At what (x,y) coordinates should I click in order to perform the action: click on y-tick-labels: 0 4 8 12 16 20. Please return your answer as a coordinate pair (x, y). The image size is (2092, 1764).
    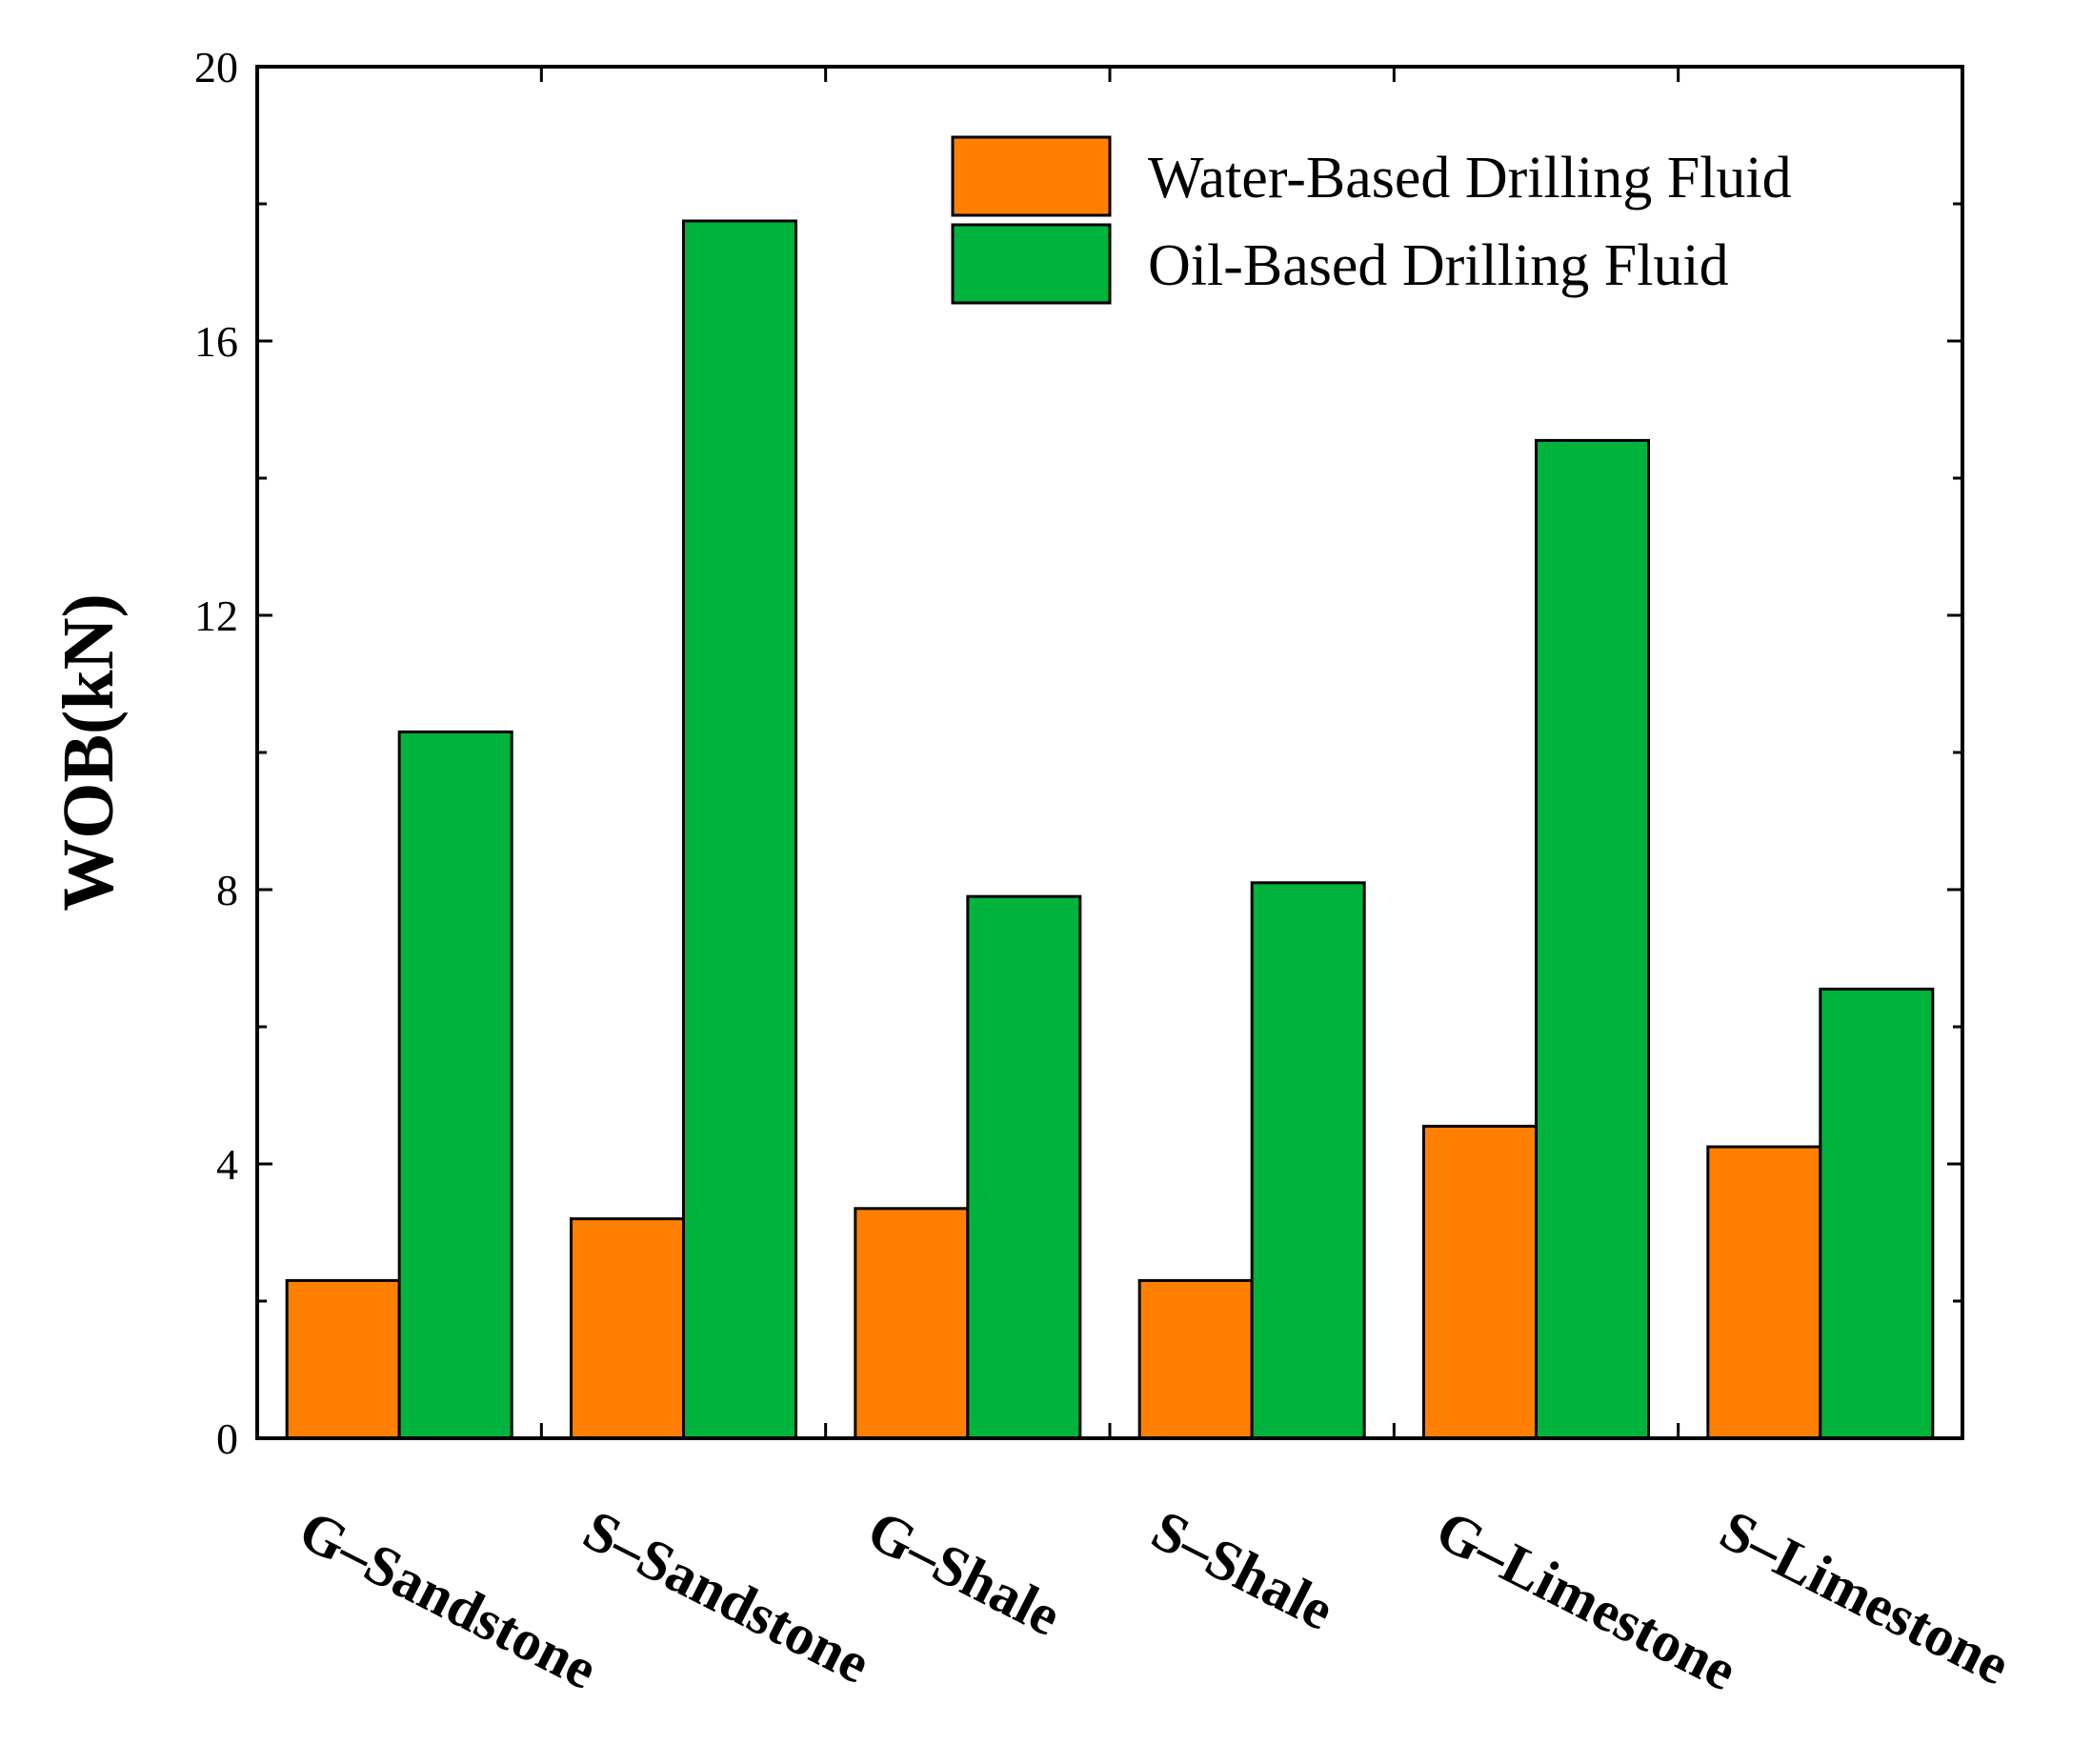
    Looking at the image, I should click on (216, 753).